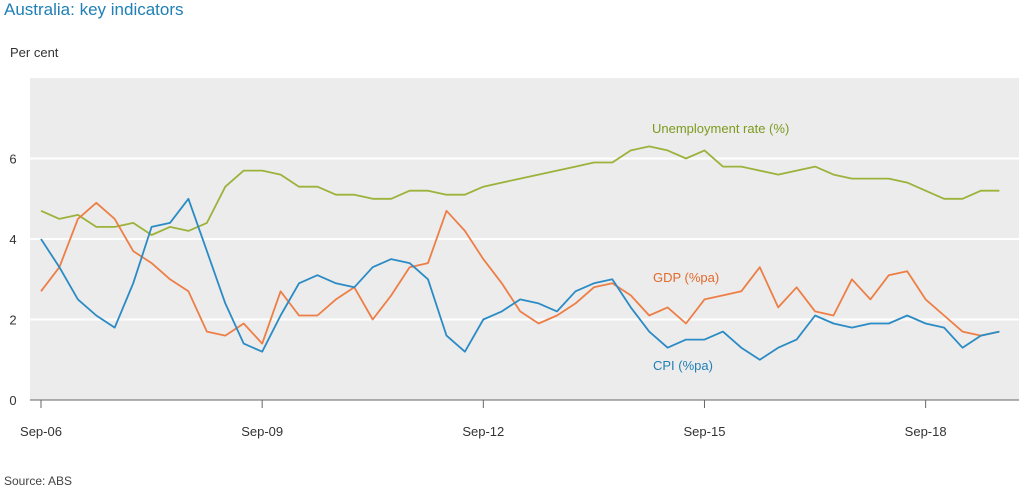 The image size is (1024, 498). I want to click on y-tick-label: 0, so click(12, 400).